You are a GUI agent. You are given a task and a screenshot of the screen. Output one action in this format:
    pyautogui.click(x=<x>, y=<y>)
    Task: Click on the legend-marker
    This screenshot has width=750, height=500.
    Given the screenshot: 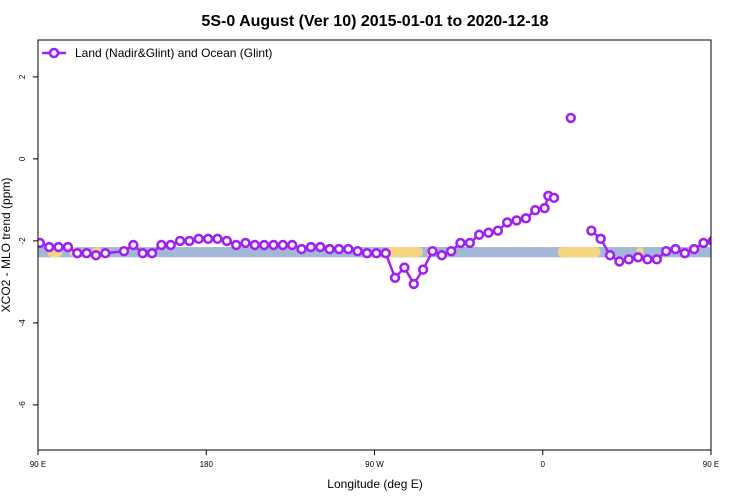 What is the action you would take?
    pyautogui.click(x=54, y=53)
    